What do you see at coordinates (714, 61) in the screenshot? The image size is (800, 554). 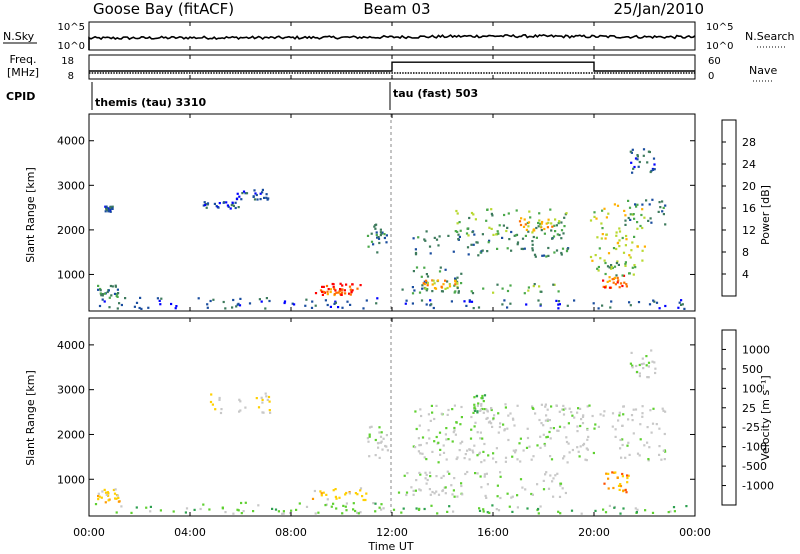 I see `nave-ytick-top-right: 60` at bounding box center [714, 61].